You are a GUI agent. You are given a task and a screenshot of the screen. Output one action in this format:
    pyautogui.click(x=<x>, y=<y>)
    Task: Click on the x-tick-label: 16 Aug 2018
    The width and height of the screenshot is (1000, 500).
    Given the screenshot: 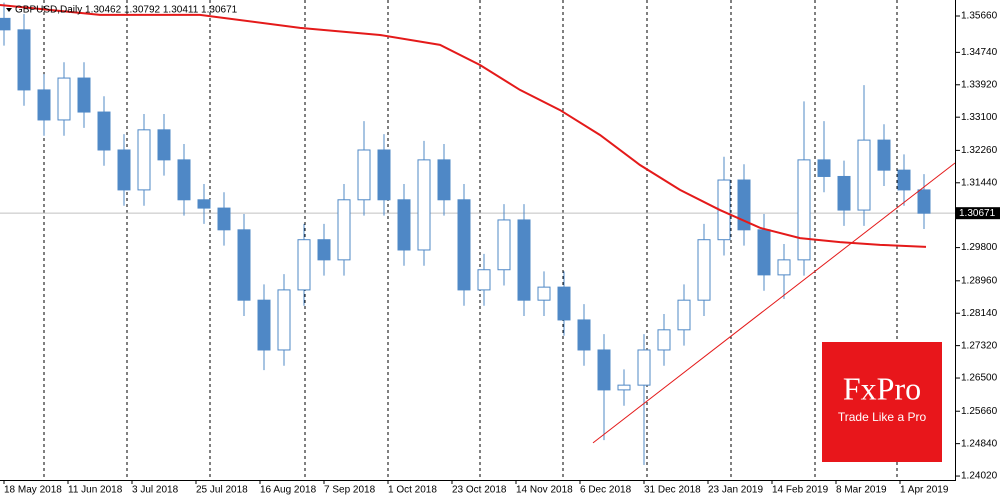 What is the action you would take?
    pyautogui.click(x=288, y=490)
    